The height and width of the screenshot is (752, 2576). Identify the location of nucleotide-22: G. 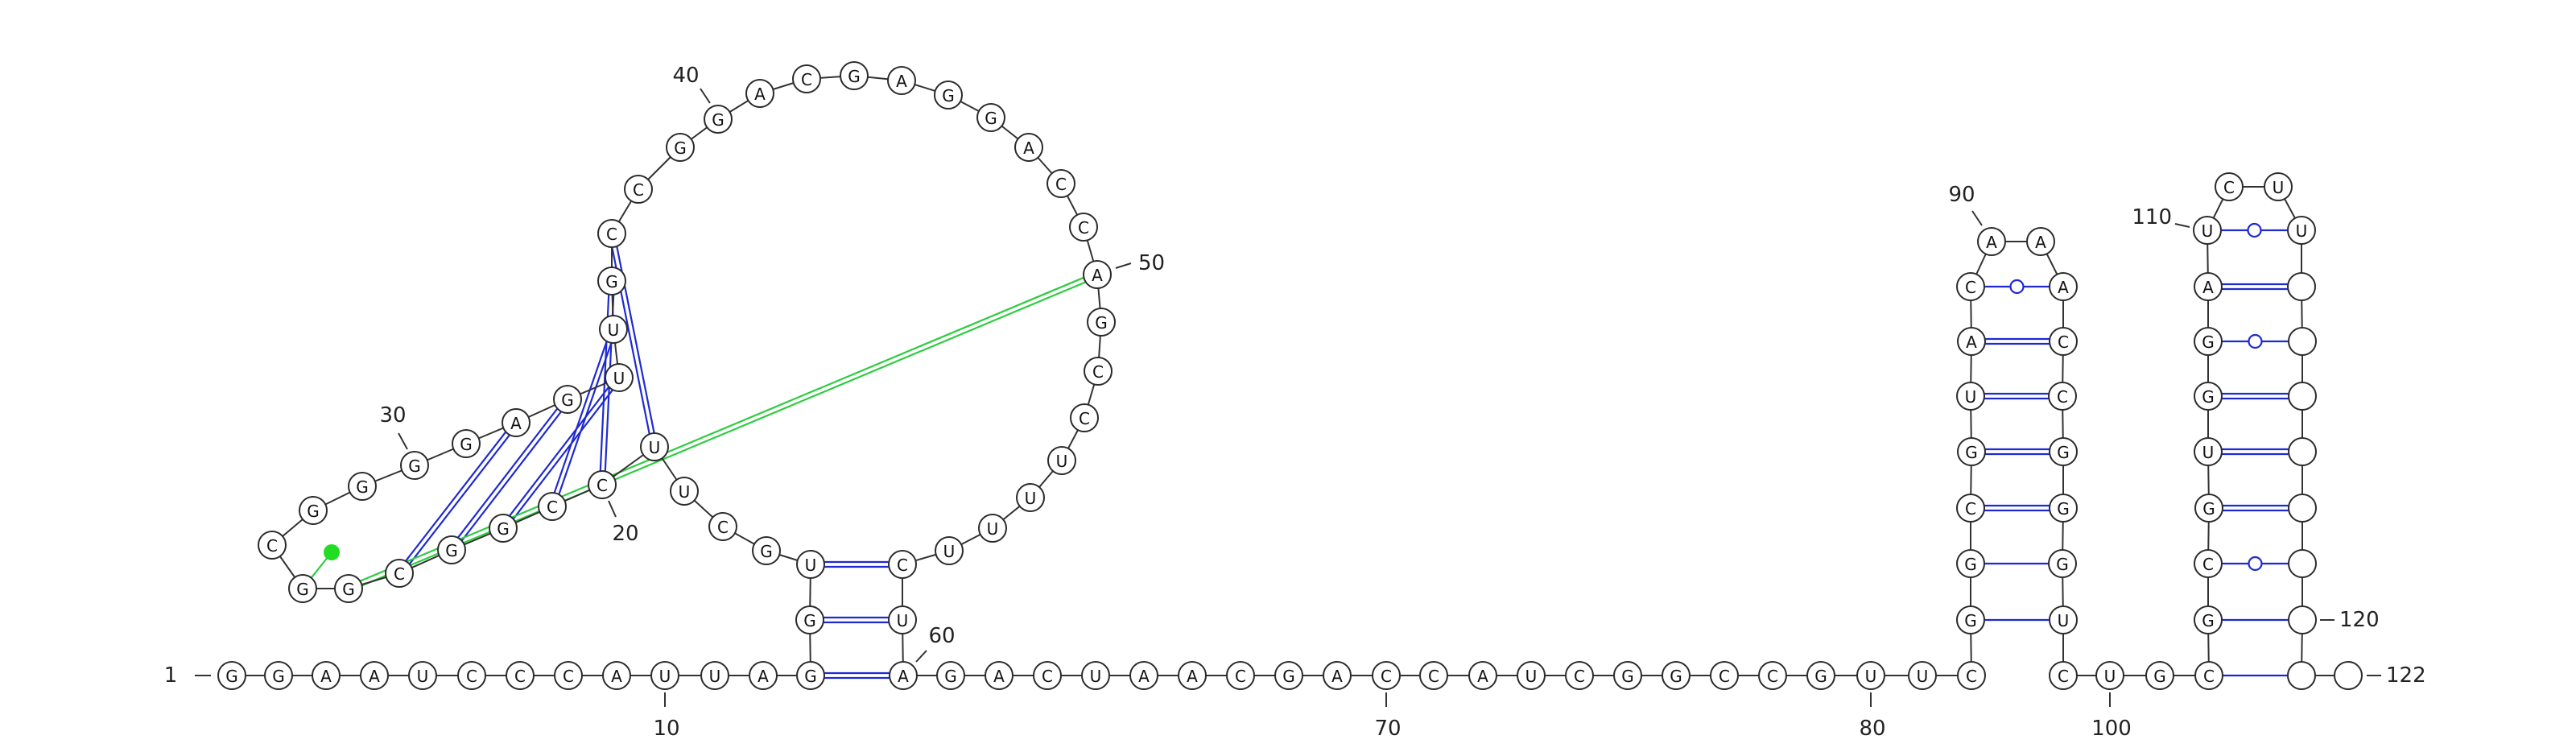
(504, 528).